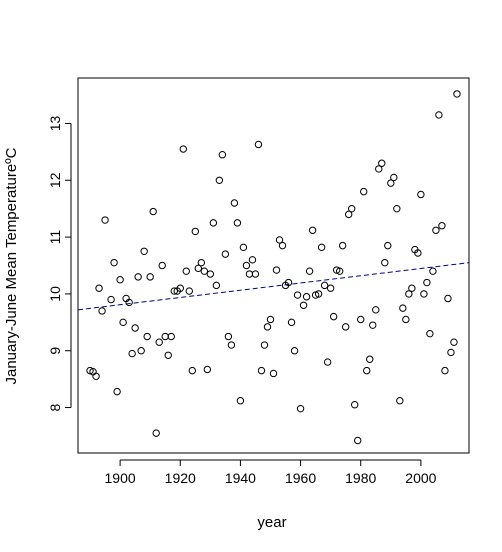  Describe the element at coordinates (240, 478) in the screenshot. I see `x-tick-label: 1940` at that location.